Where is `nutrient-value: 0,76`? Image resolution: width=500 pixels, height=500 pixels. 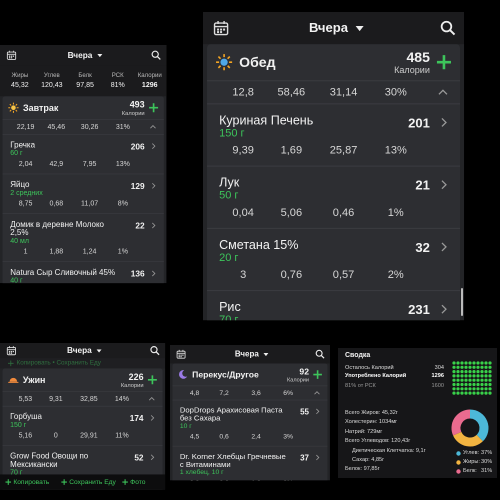
nutrient-value: 0,76 is located at coordinates (291, 275).